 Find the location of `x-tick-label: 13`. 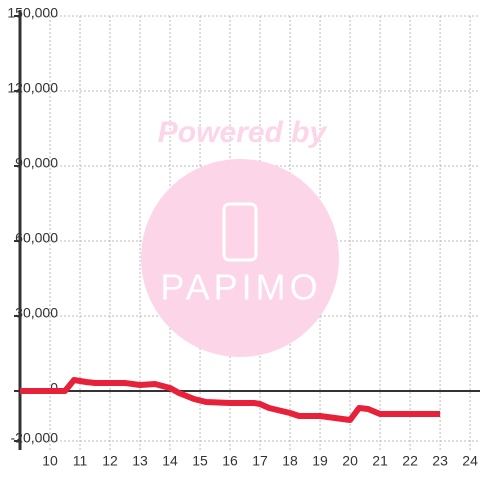

x-tick-label: 13 is located at coordinates (140, 461).